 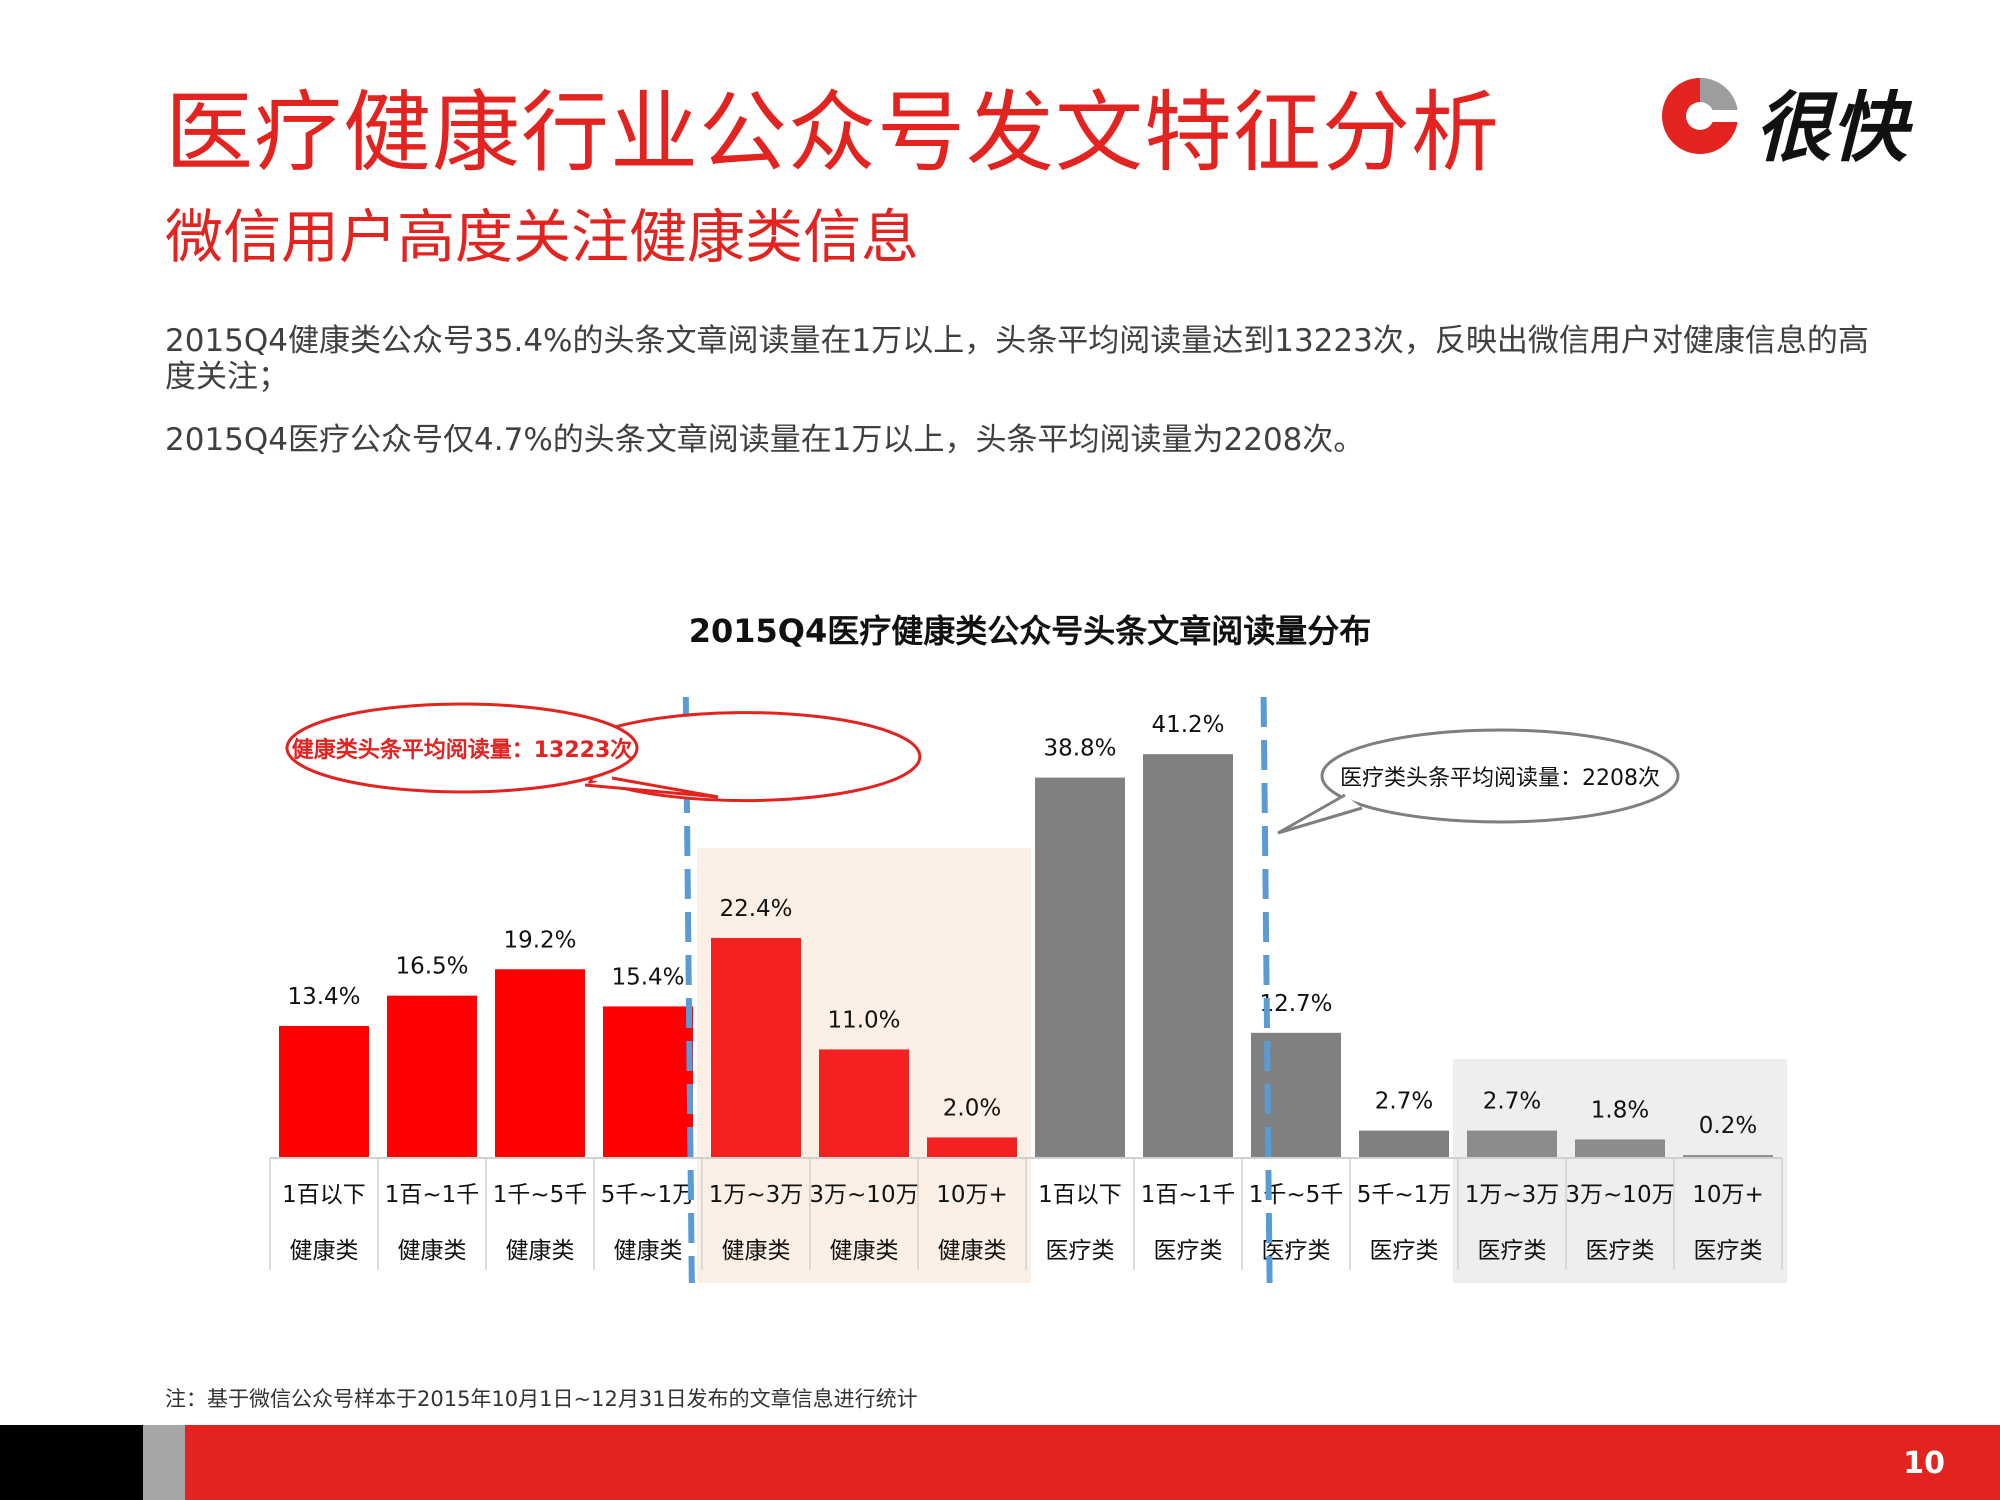 What do you see at coordinates (1702, 116) in the screenshot?
I see `circle-logo-icon` at bounding box center [1702, 116].